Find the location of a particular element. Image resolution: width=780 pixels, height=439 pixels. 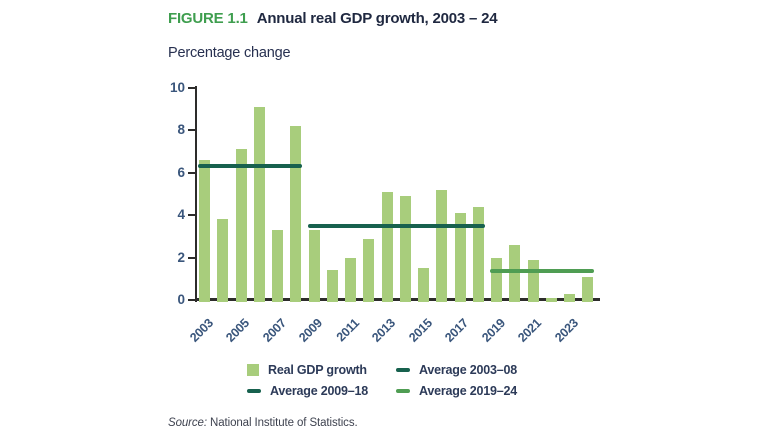

x-tick-label-2017: 2017 is located at coordinates (457, 330).